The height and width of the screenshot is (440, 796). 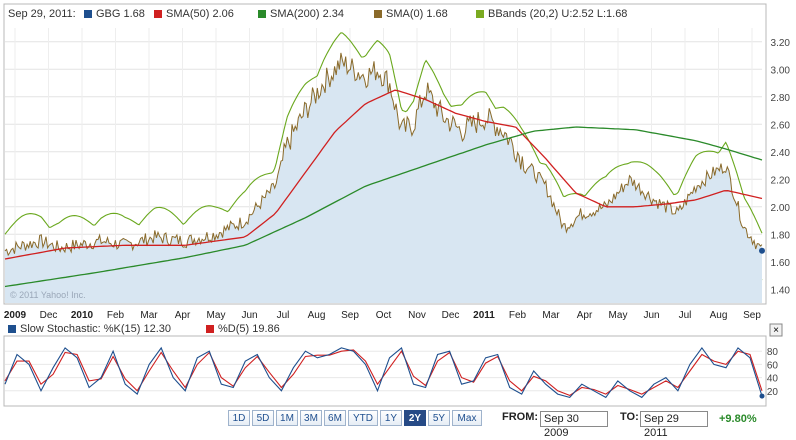 I want to click on x-tick-label: Oct, so click(x=384, y=315).